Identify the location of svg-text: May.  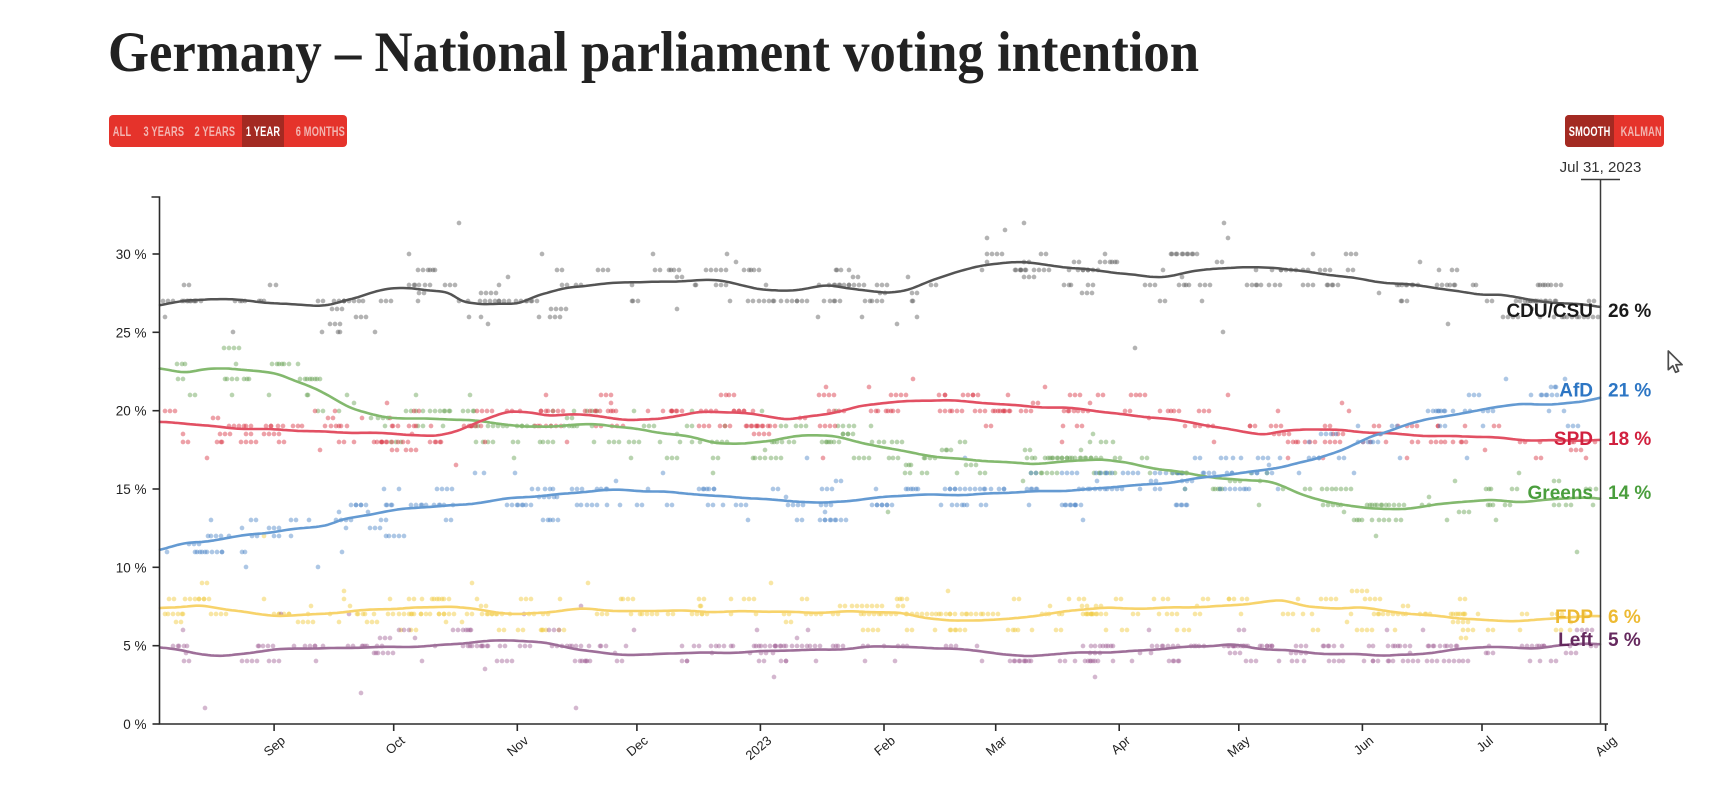
(1238, 746).